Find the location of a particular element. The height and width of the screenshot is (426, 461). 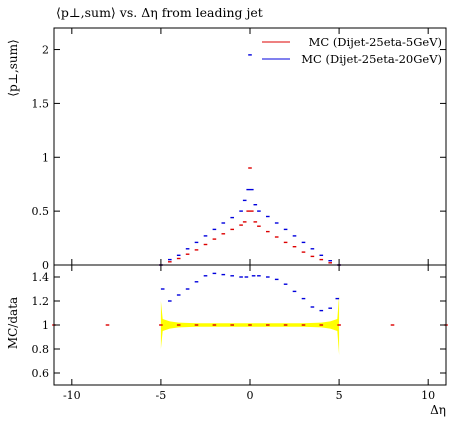

bottom-y-tick-label: 1.2 is located at coordinates (41, 301).